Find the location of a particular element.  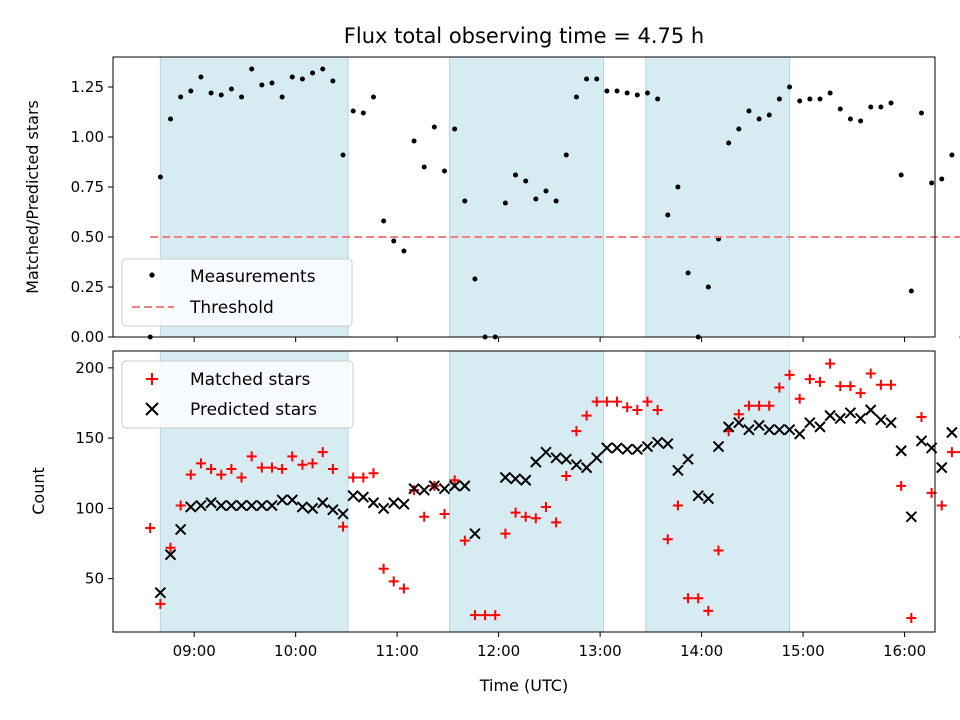

x-tick-label: 14:00 is located at coordinates (701, 651).